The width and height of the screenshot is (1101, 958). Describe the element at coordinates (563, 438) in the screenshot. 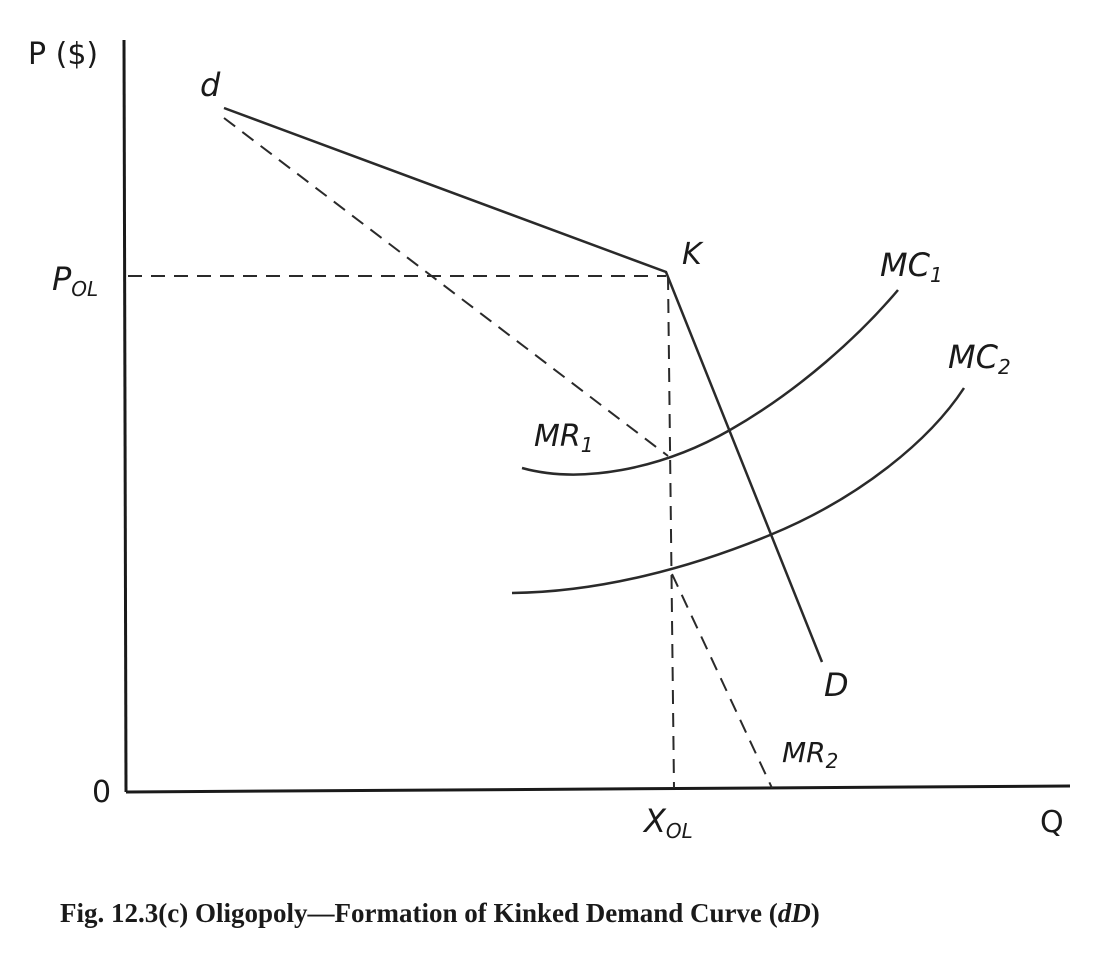

I see `mr1-label: MR1` at that location.